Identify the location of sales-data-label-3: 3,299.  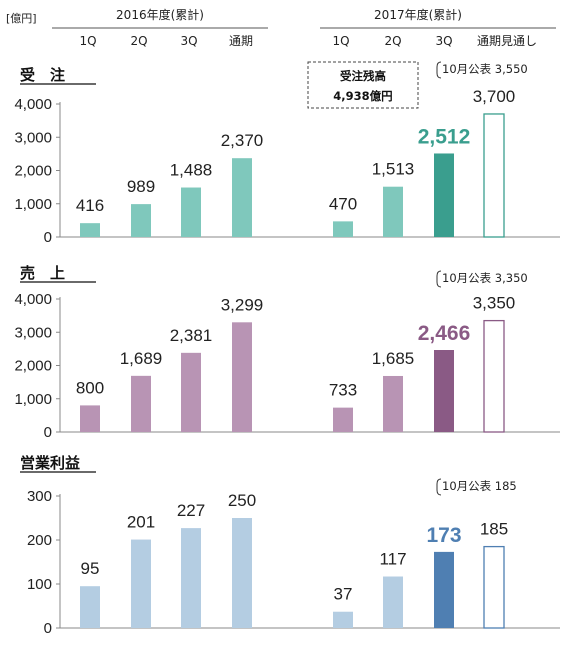
(242, 304).